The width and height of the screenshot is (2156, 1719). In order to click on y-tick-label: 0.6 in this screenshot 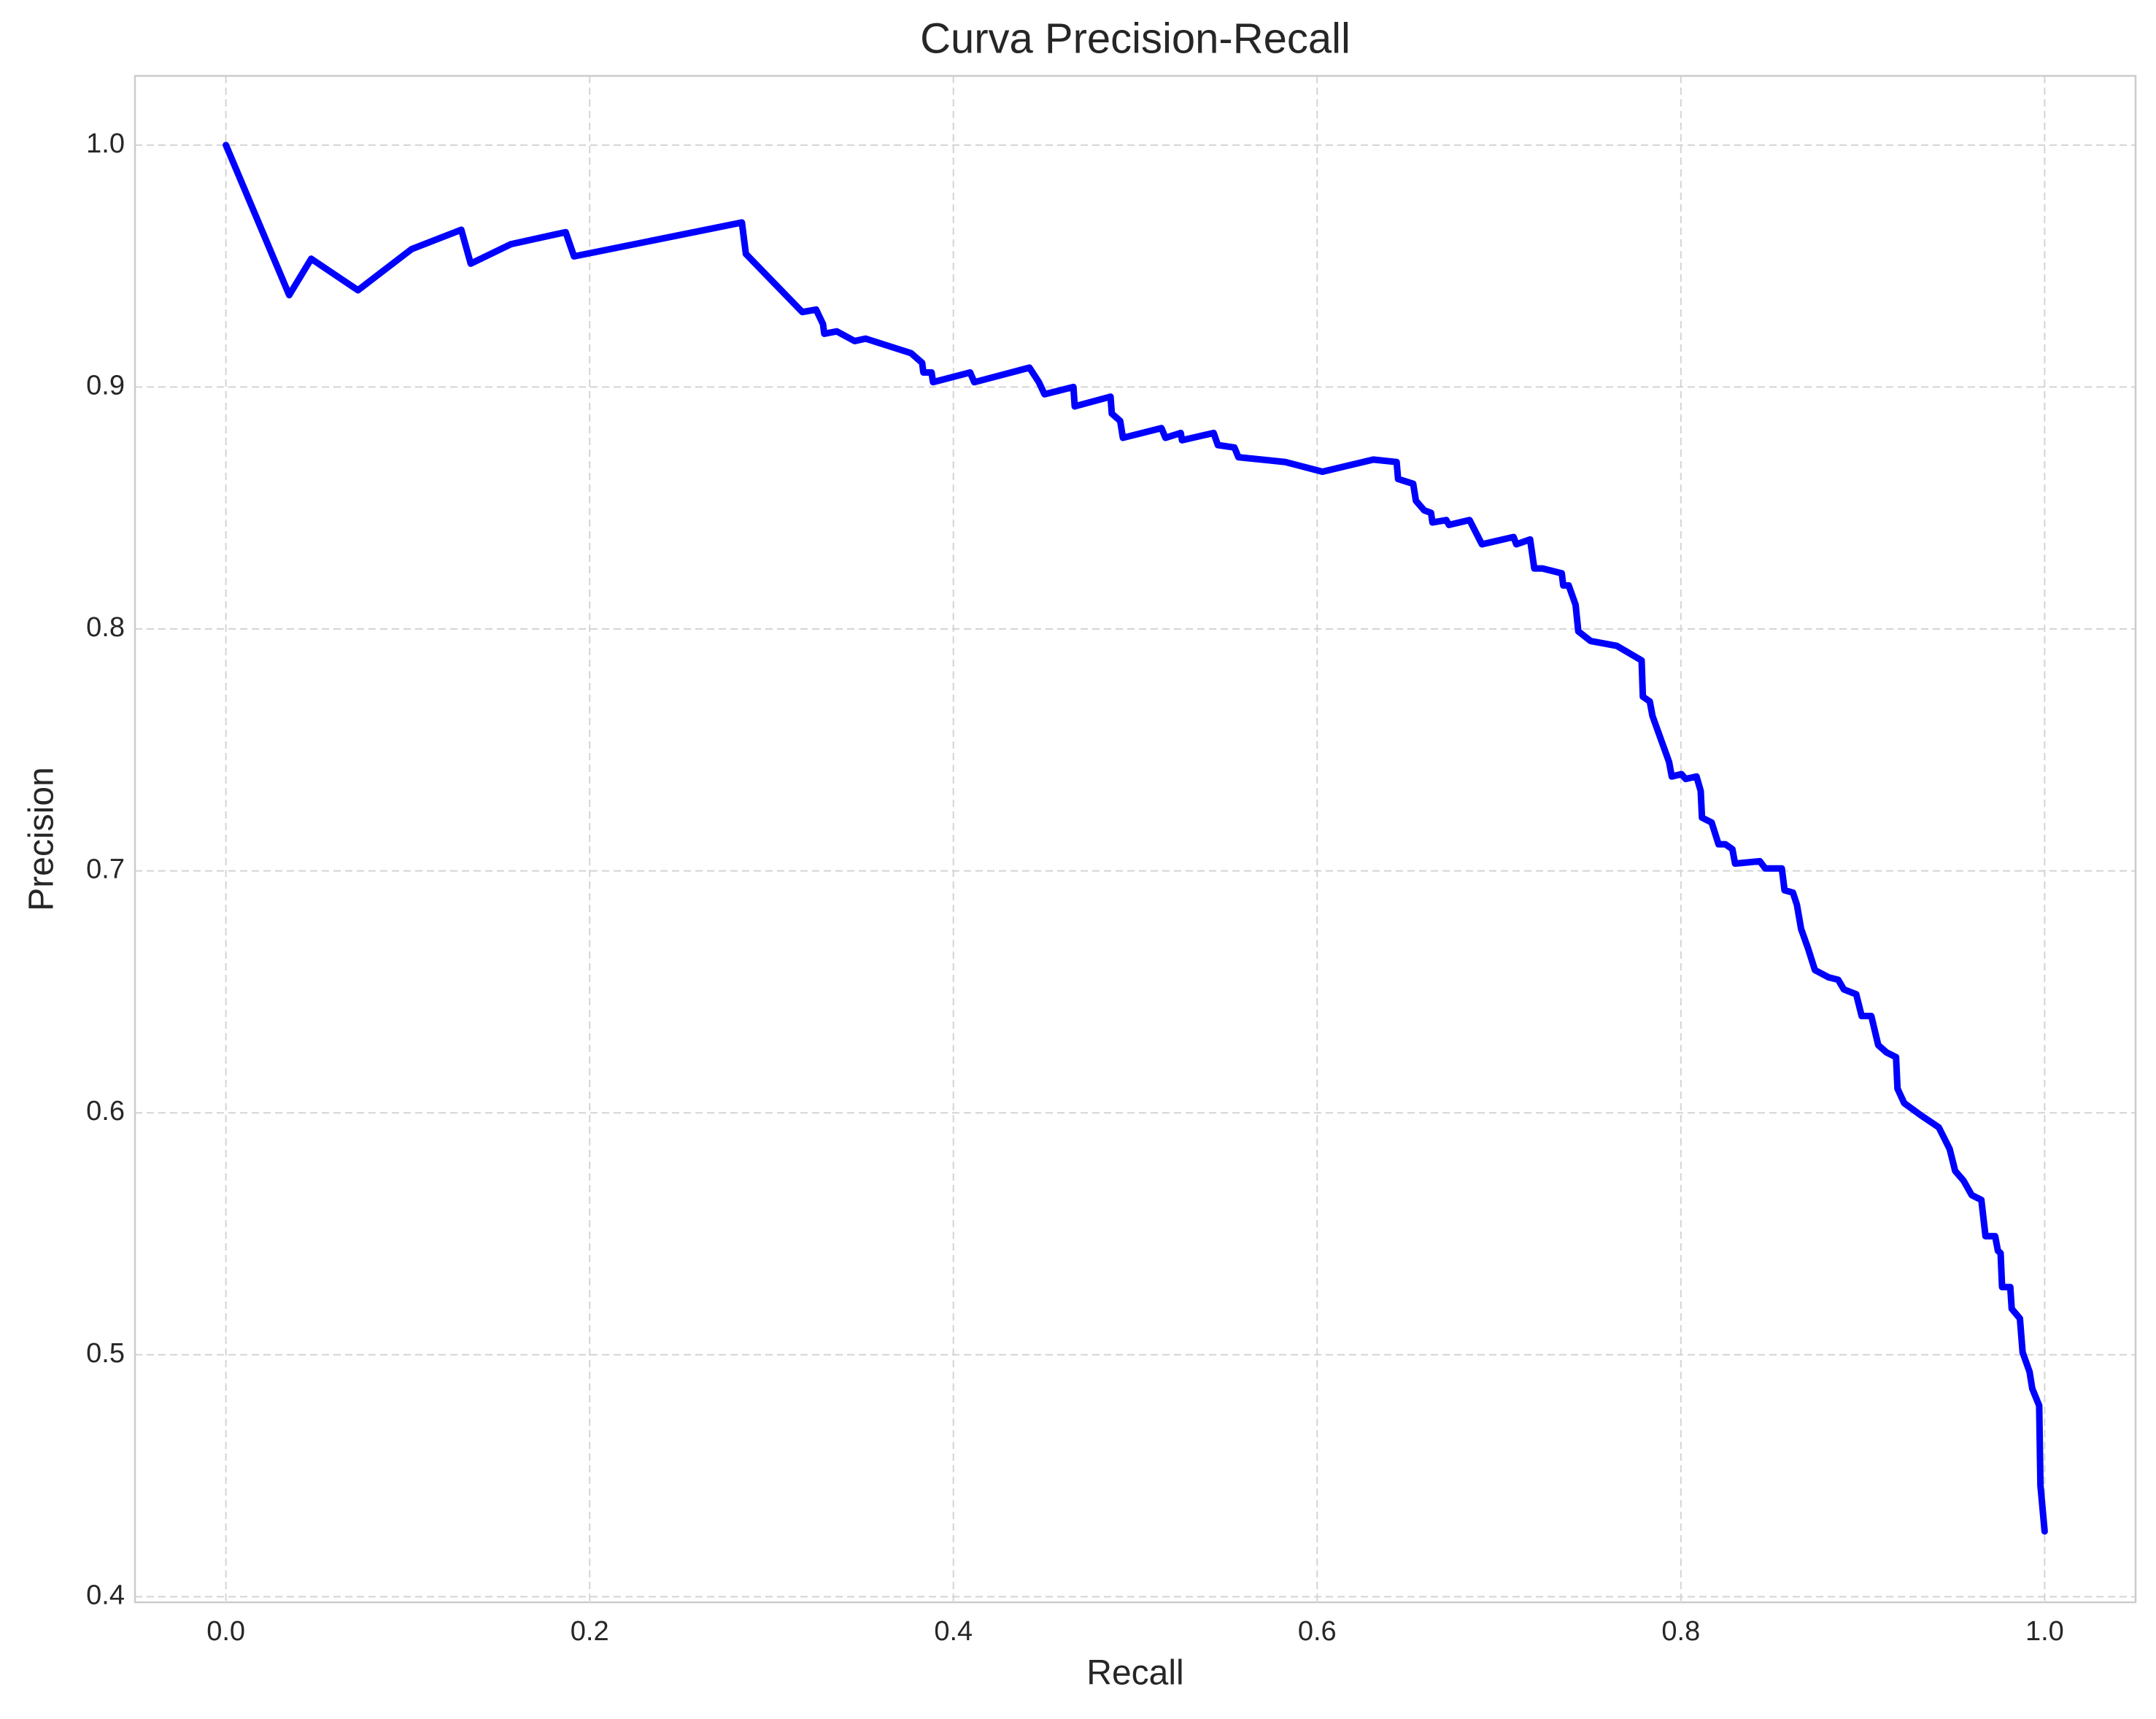, I will do `click(105, 1111)`.